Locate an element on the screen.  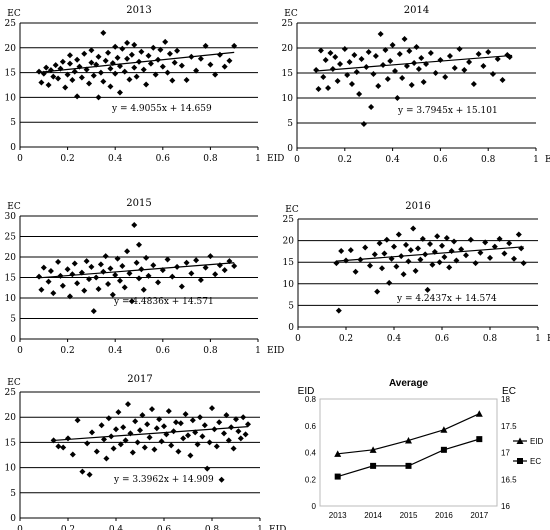
series-line-EID is located at coordinates (408, 434).